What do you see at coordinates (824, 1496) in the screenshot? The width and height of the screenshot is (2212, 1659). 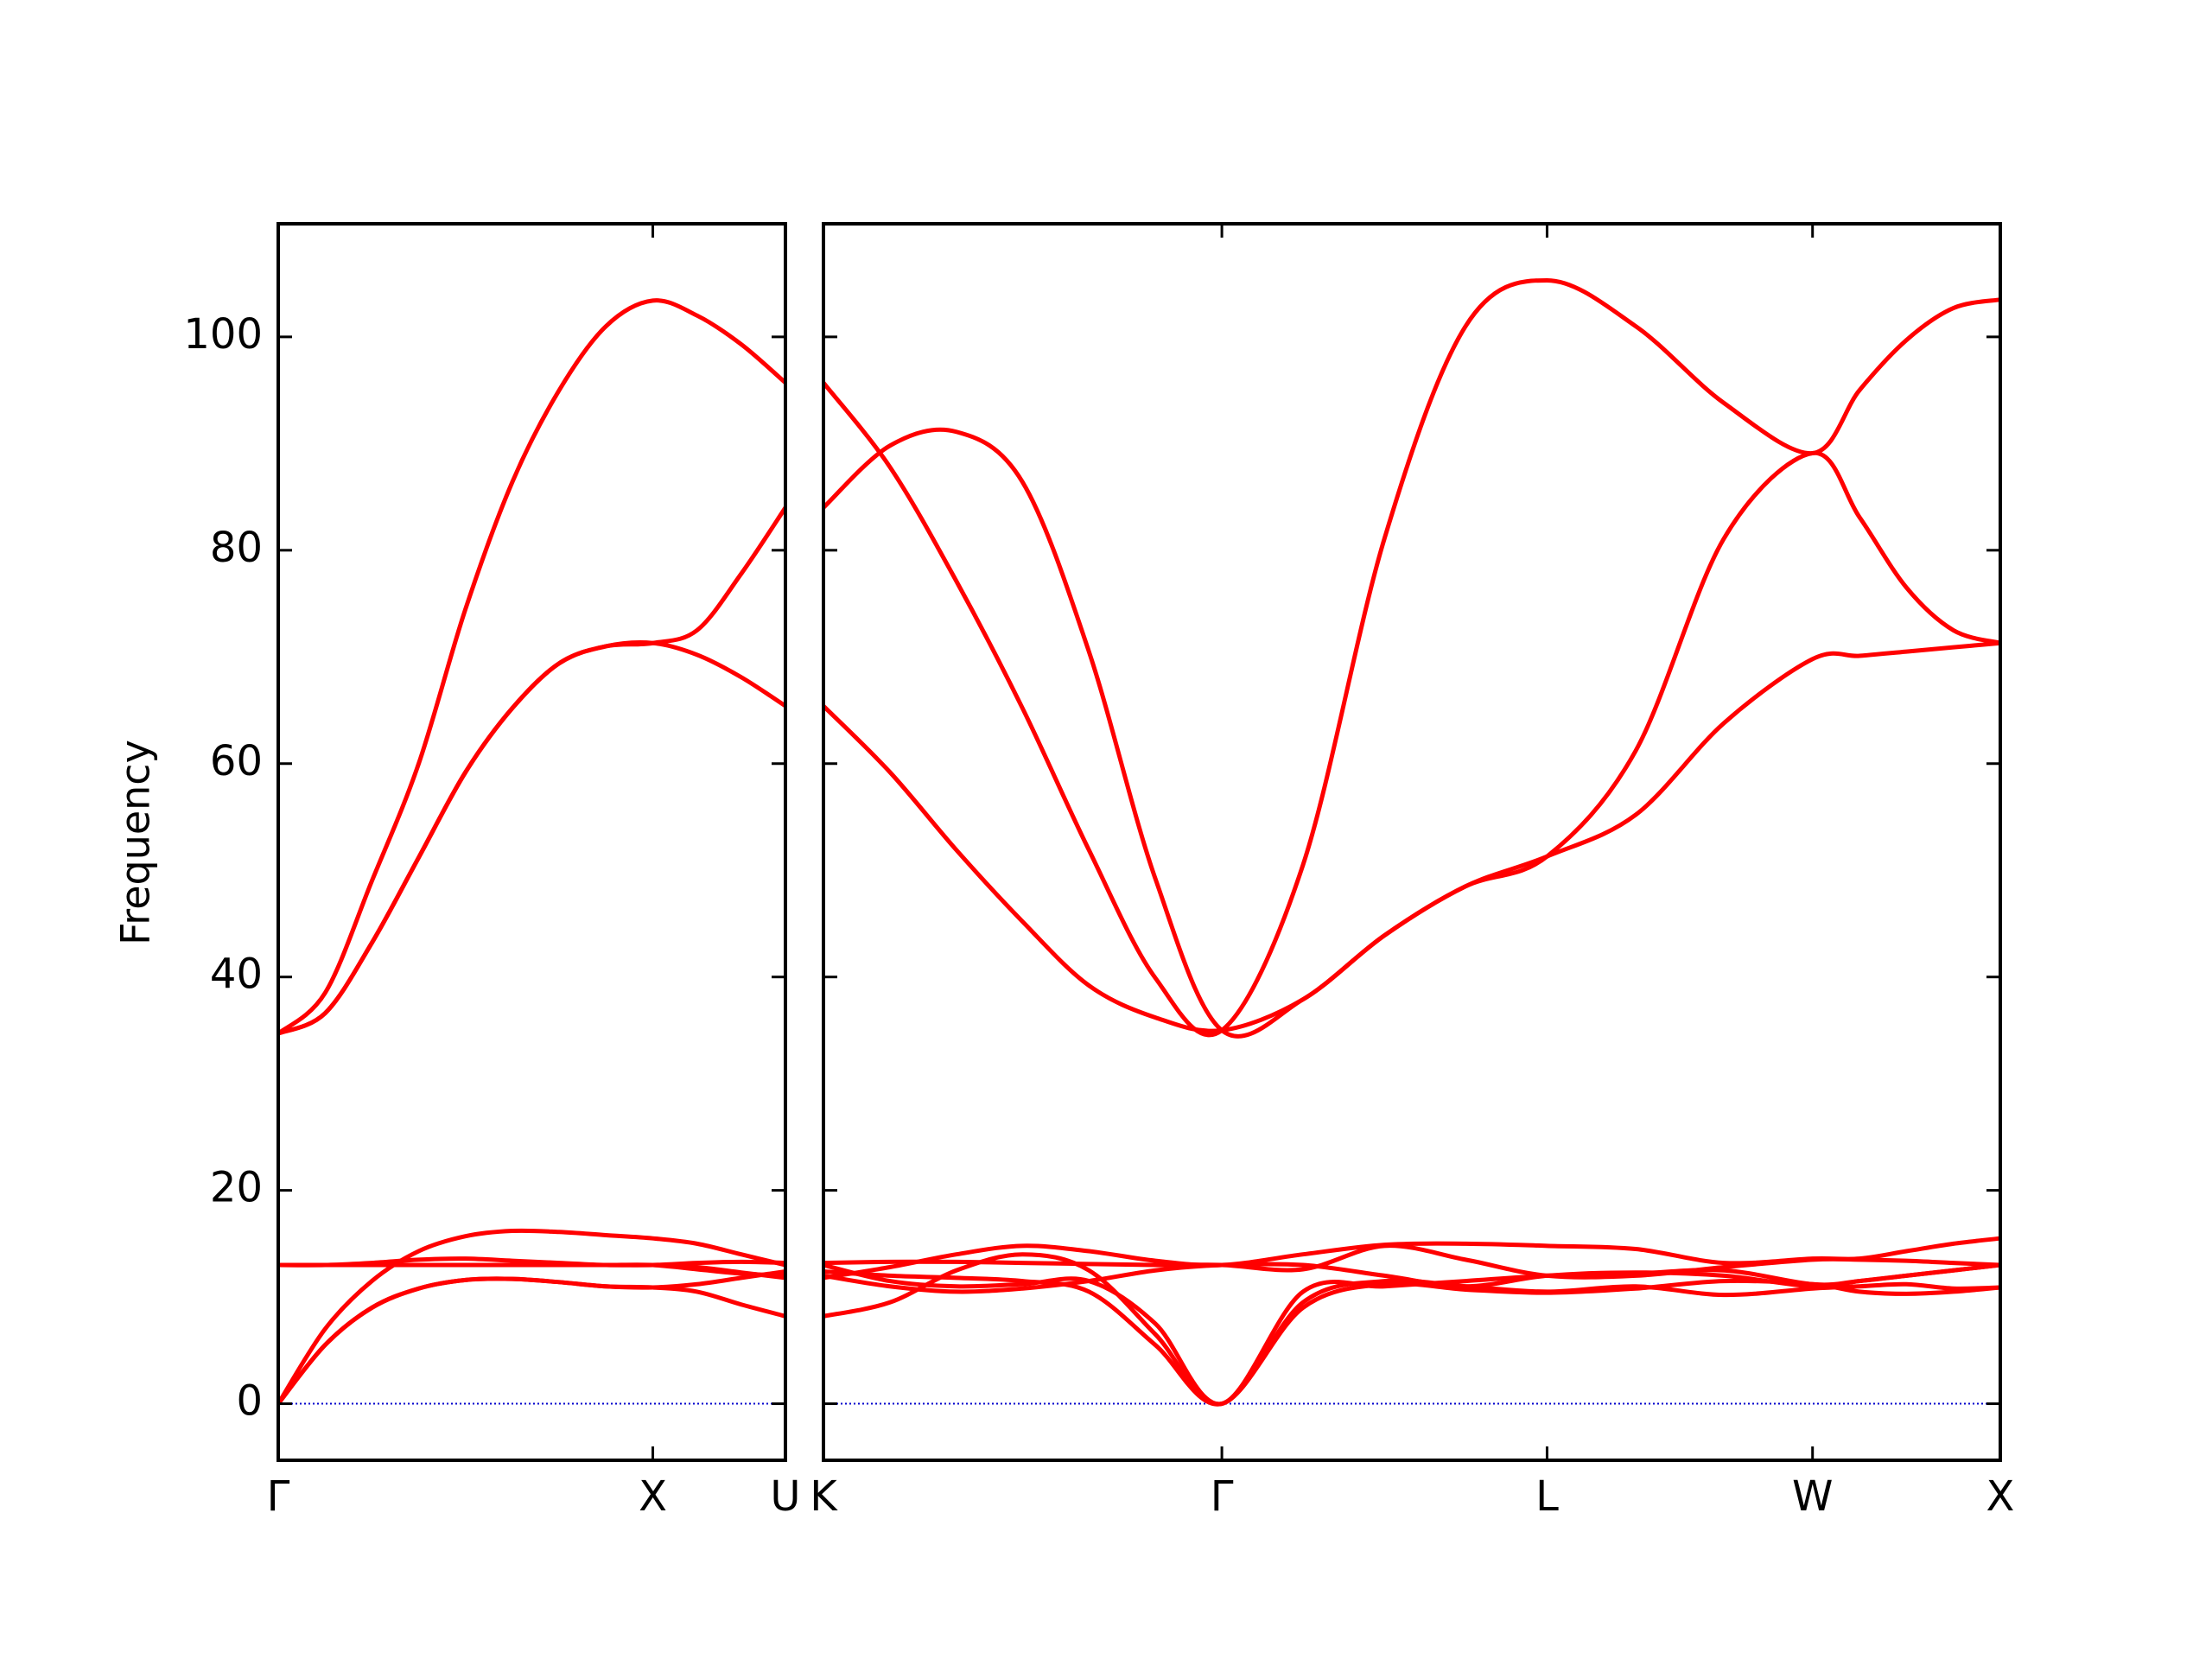 I see `x-tick-label: K` at bounding box center [824, 1496].